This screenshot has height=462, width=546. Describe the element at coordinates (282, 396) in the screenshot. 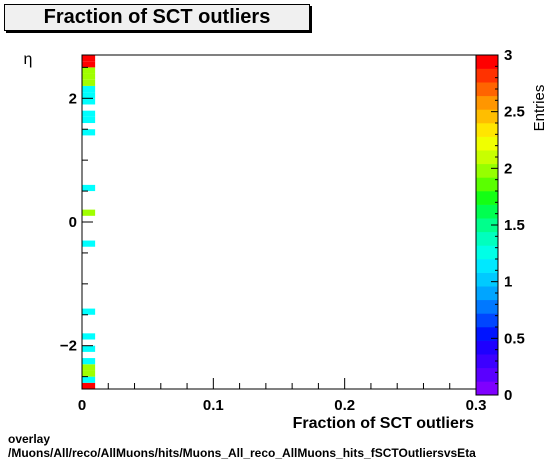

I see `x-axis-ticks: 0 0.1 0.2 0.3` at that location.